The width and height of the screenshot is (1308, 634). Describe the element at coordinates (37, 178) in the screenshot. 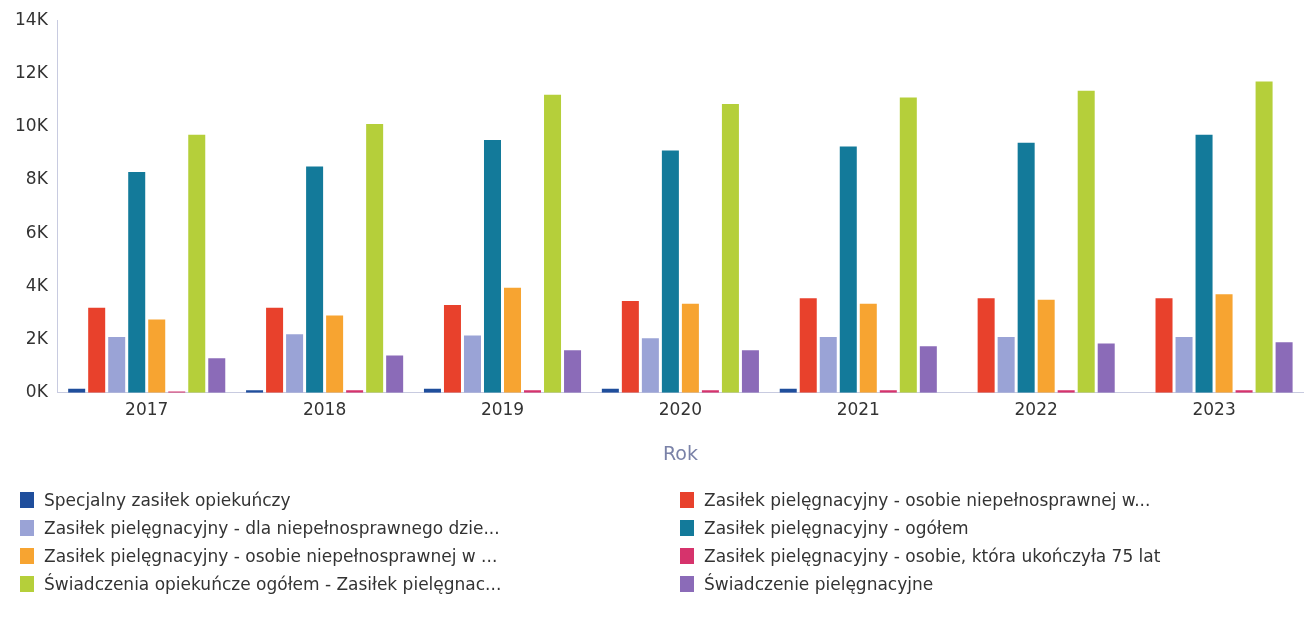

I see `y-tick-label: 8K` at that location.